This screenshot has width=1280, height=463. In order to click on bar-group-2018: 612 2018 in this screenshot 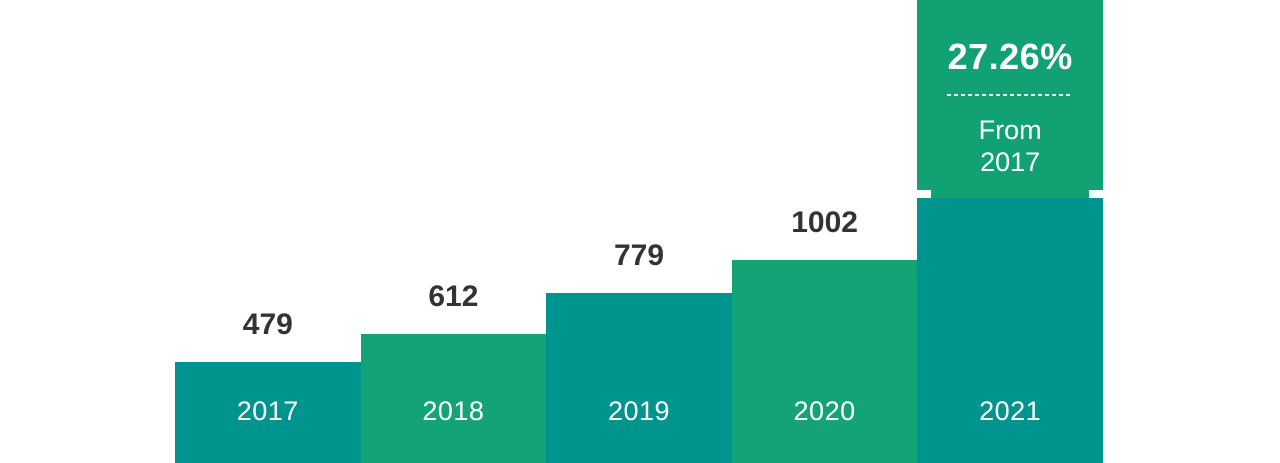, I will do `click(453, 231)`.